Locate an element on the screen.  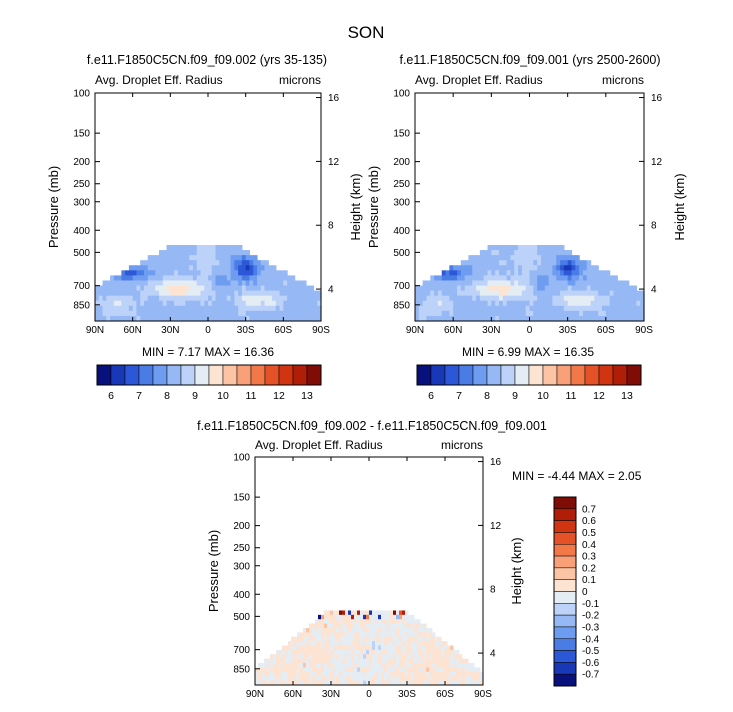
panel-2-right-label: microns is located at coordinates (623, 80).